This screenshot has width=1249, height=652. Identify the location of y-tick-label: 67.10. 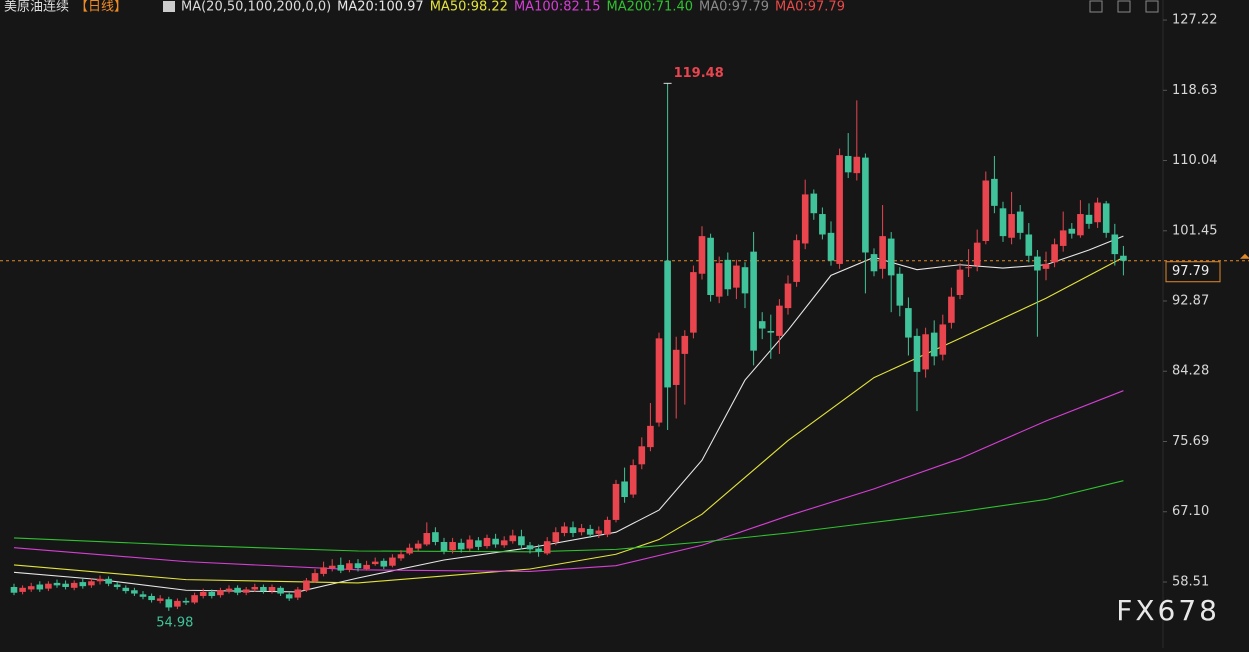
(1190, 511).